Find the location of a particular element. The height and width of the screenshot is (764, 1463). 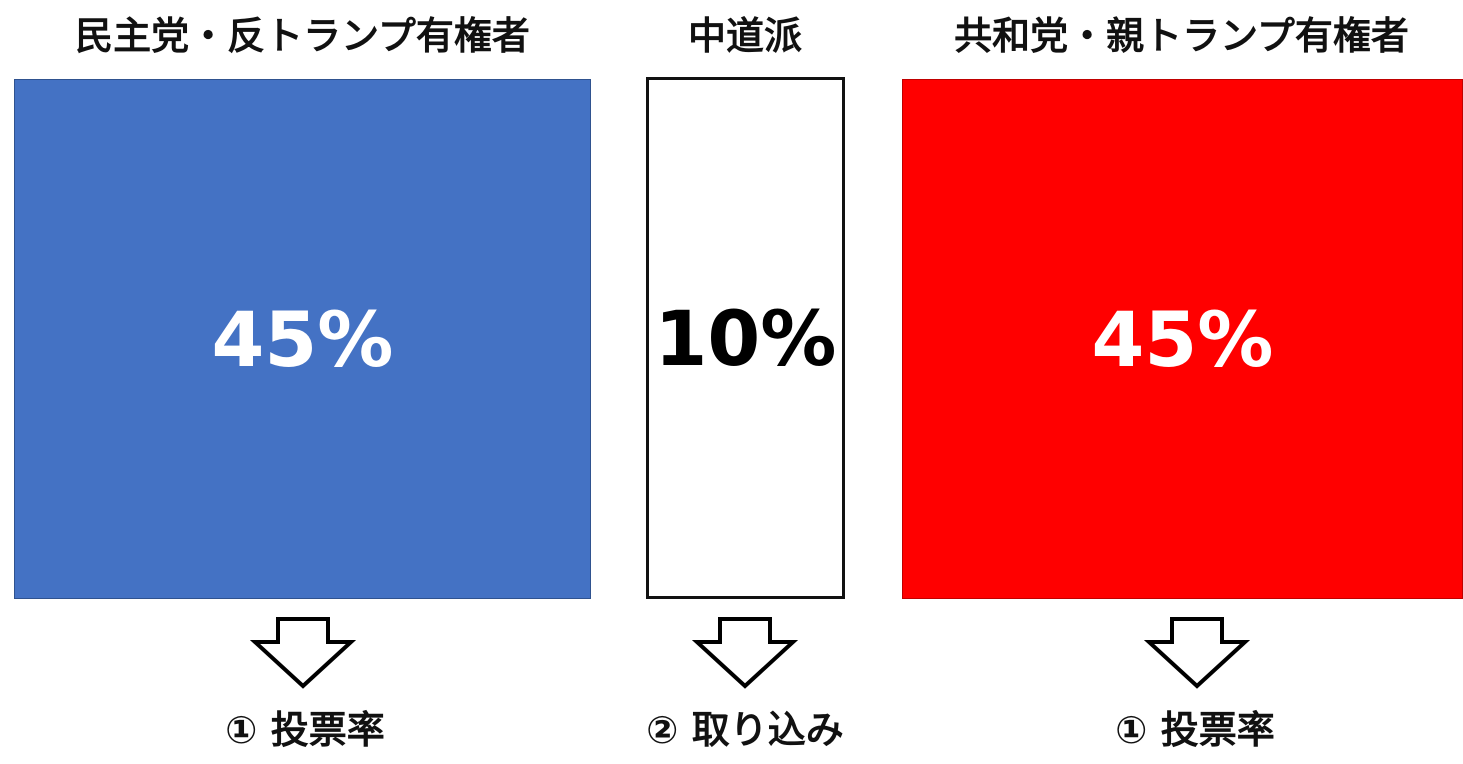

left-down-arrow-icon is located at coordinates (303, 653).